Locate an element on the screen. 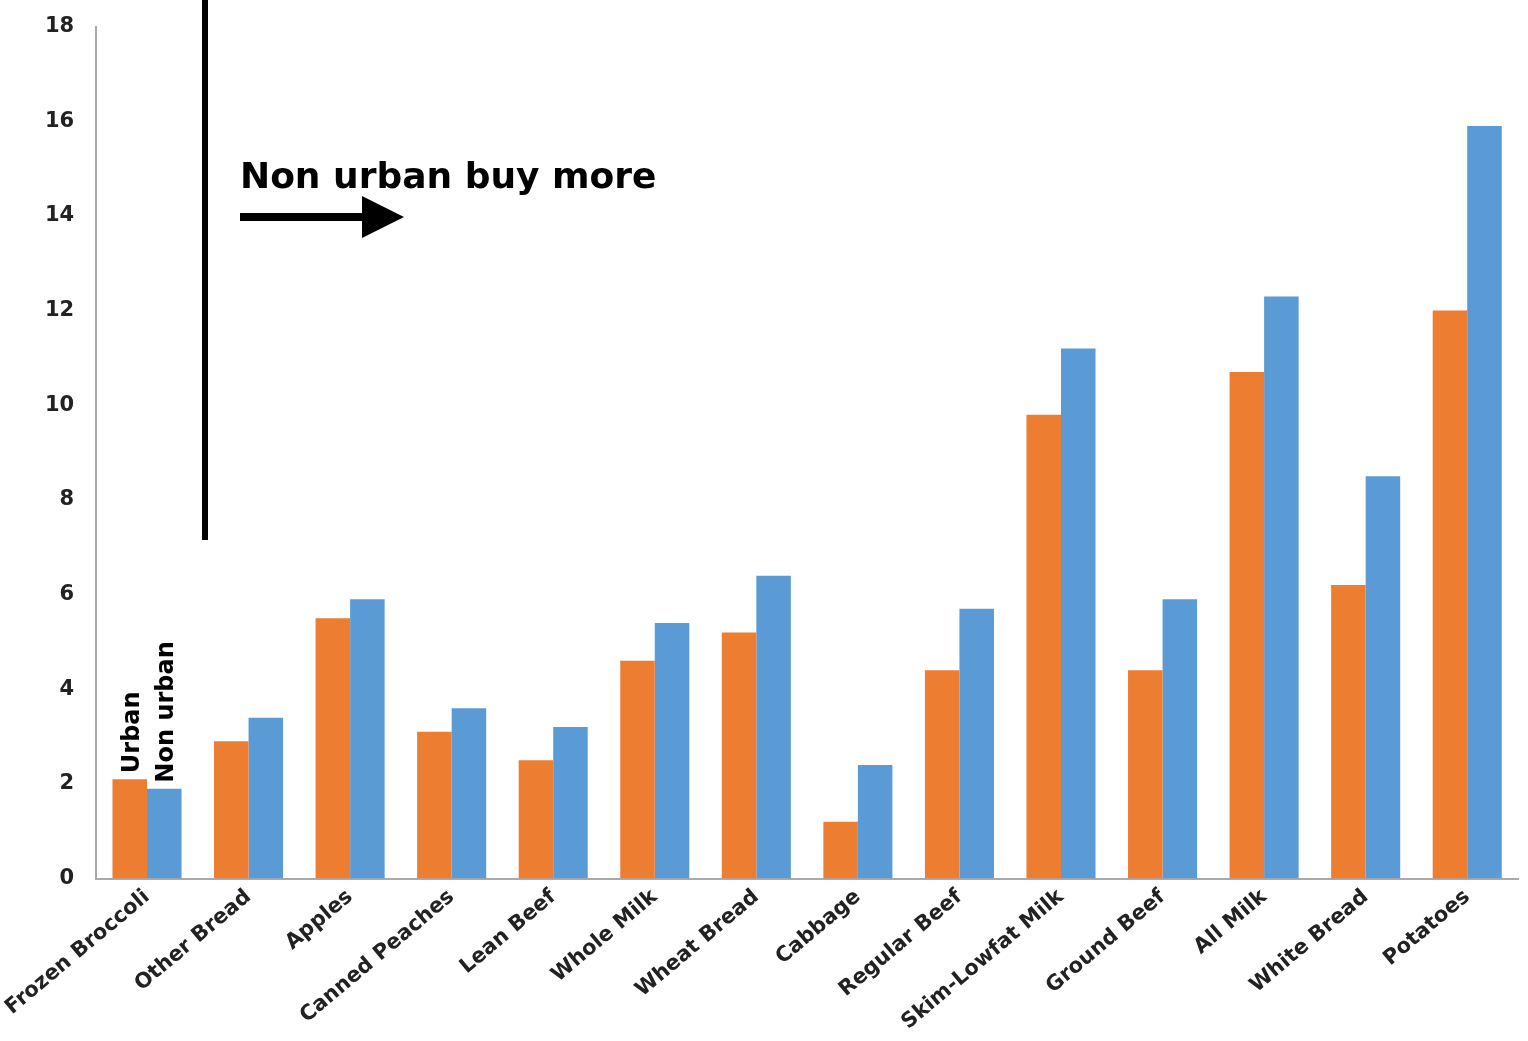 The image size is (1528, 1041). y-tick-label: 10 is located at coordinates (59, 403).